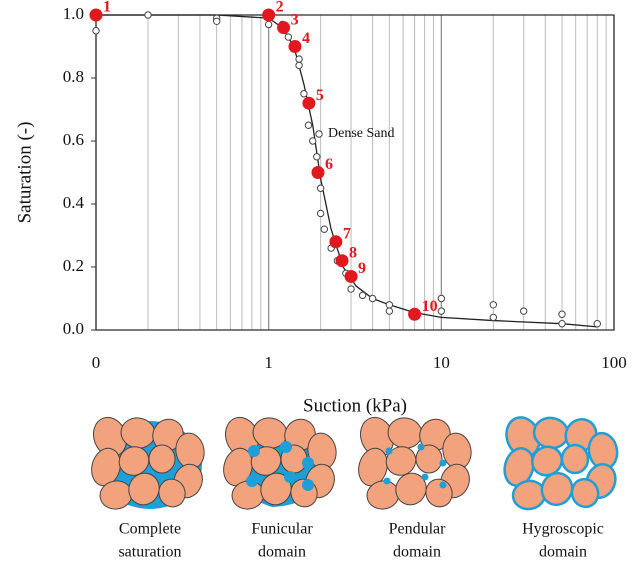 This screenshot has width=632, height=571. What do you see at coordinates (73, 139) in the screenshot?
I see `y-tick-label: 0.6` at bounding box center [73, 139].